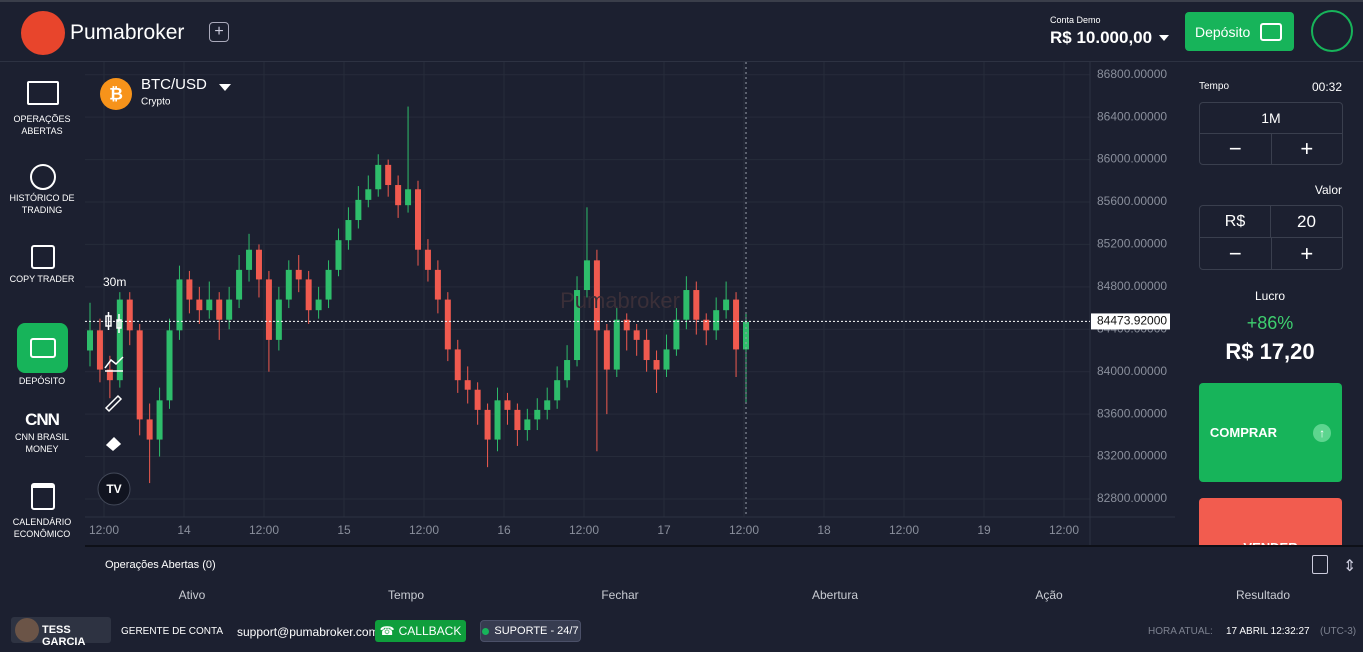  What do you see at coordinates (1236, 253) in the screenshot?
I see `amount-minus: −` at bounding box center [1236, 253].